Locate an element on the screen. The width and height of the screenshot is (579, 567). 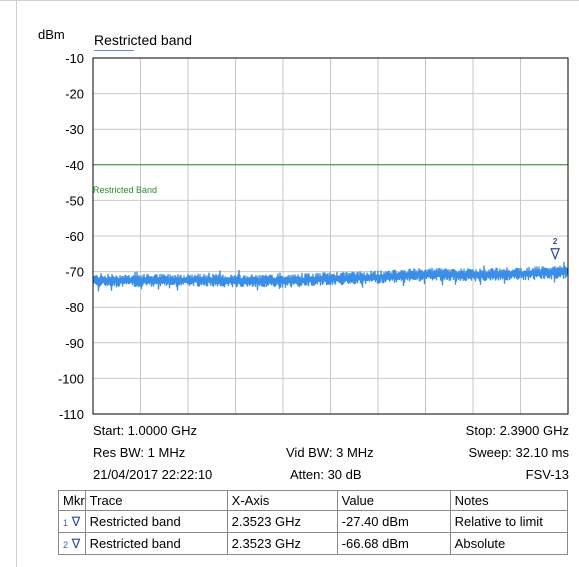
trace-line is located at coordinates (330, 276).